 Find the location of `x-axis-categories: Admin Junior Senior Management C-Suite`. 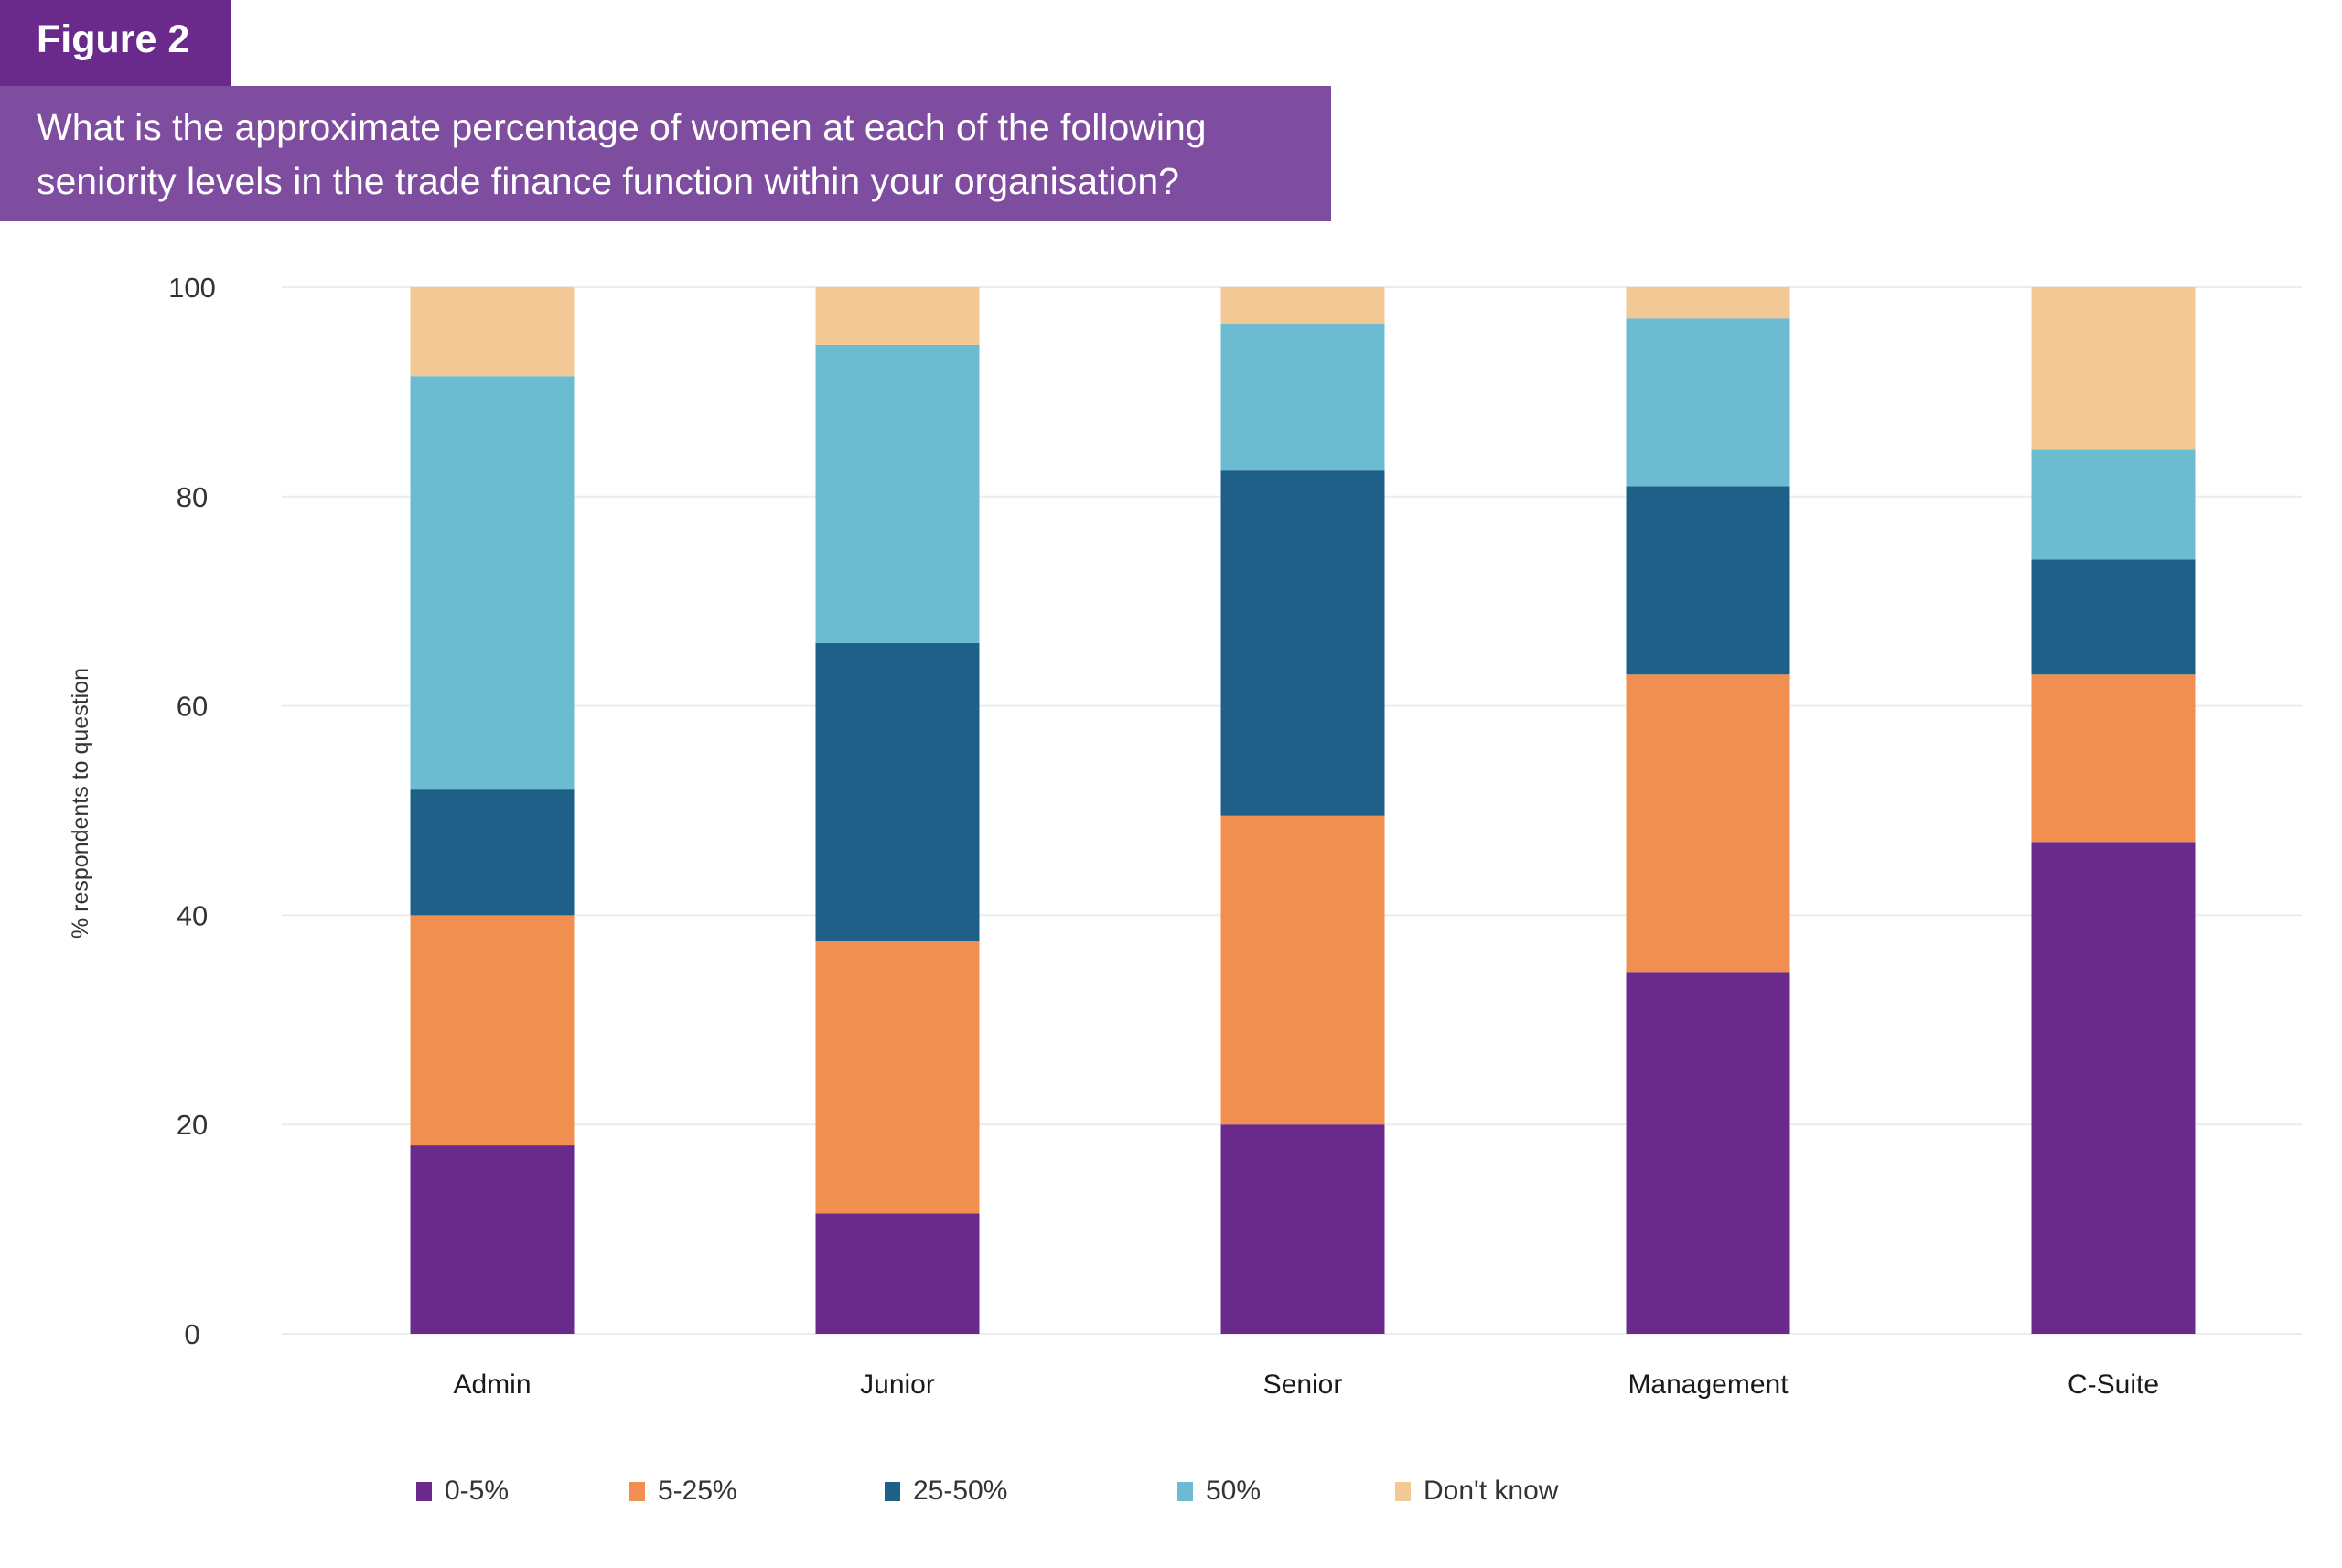

x-axis-categories: Admin Junior Senior Management C-Suite is located at coordinates (1306, 1384).